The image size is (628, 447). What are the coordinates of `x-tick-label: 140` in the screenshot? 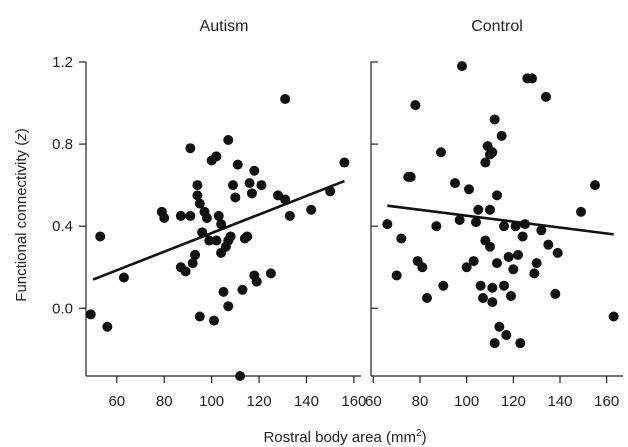 It's located at (306, 401).